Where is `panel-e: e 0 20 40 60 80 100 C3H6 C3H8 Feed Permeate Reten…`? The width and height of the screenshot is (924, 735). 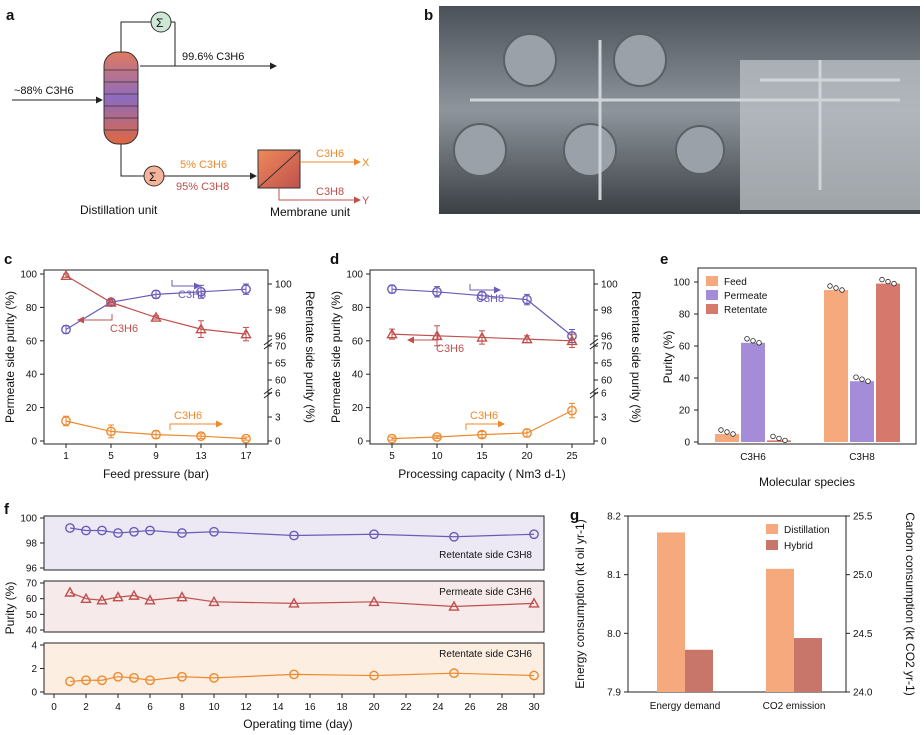 panel-e: e 0 20 40 60 80 100 C3H6 C3H8 Feed Permeate Reten… is located at coordinates (788, 370).